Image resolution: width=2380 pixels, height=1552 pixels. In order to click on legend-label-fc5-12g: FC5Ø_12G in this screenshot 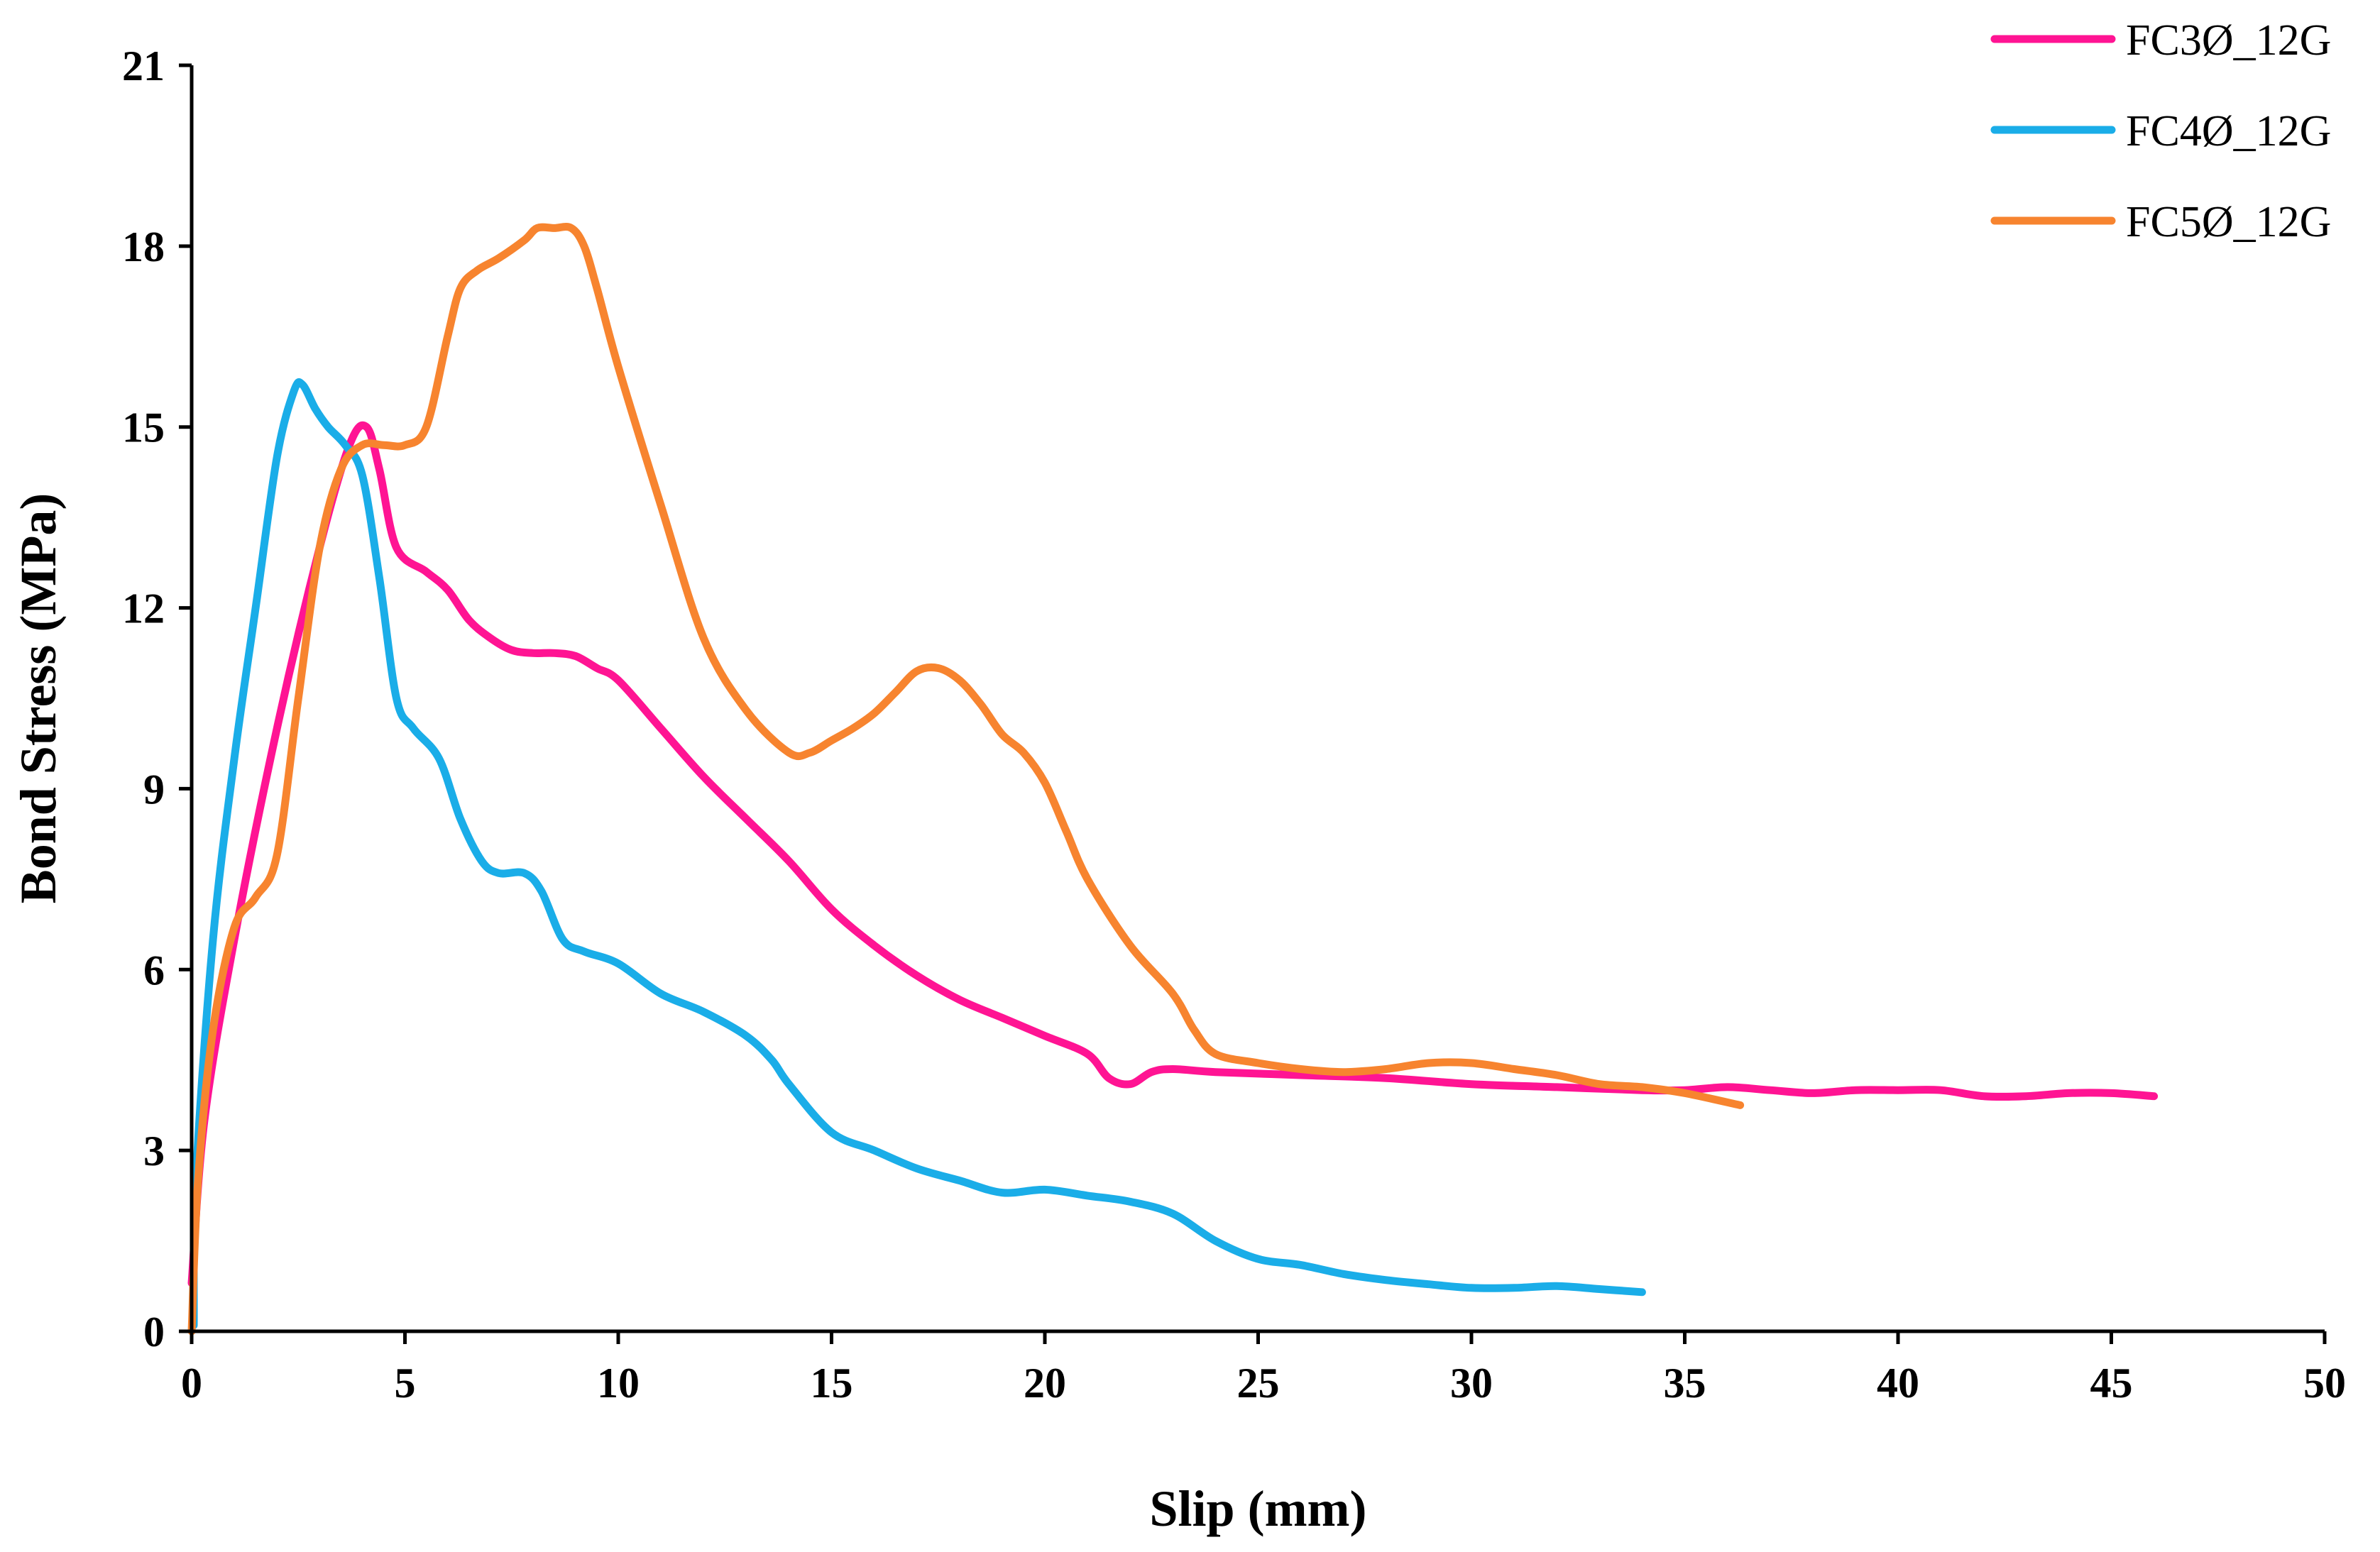, I will do `click(2228, 222)`.